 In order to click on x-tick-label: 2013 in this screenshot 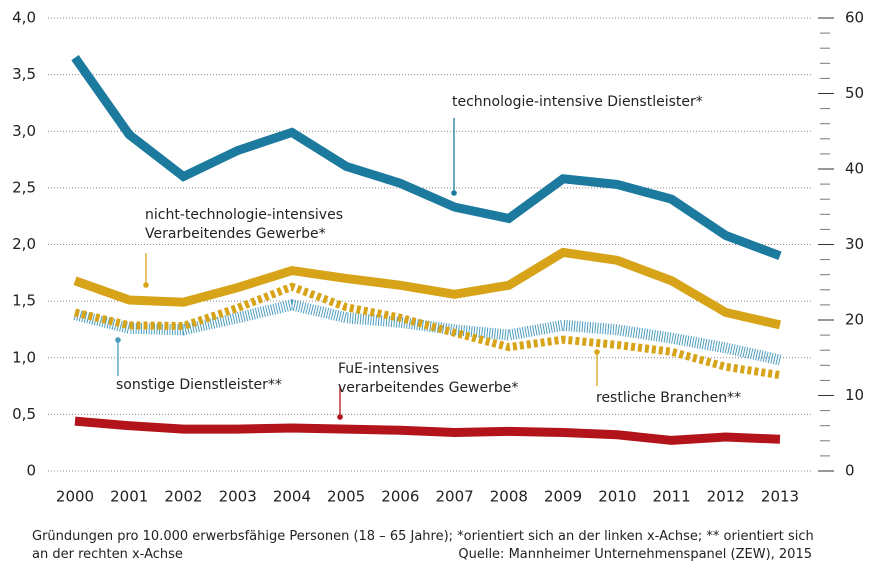, I will do `click(780, 497)`.